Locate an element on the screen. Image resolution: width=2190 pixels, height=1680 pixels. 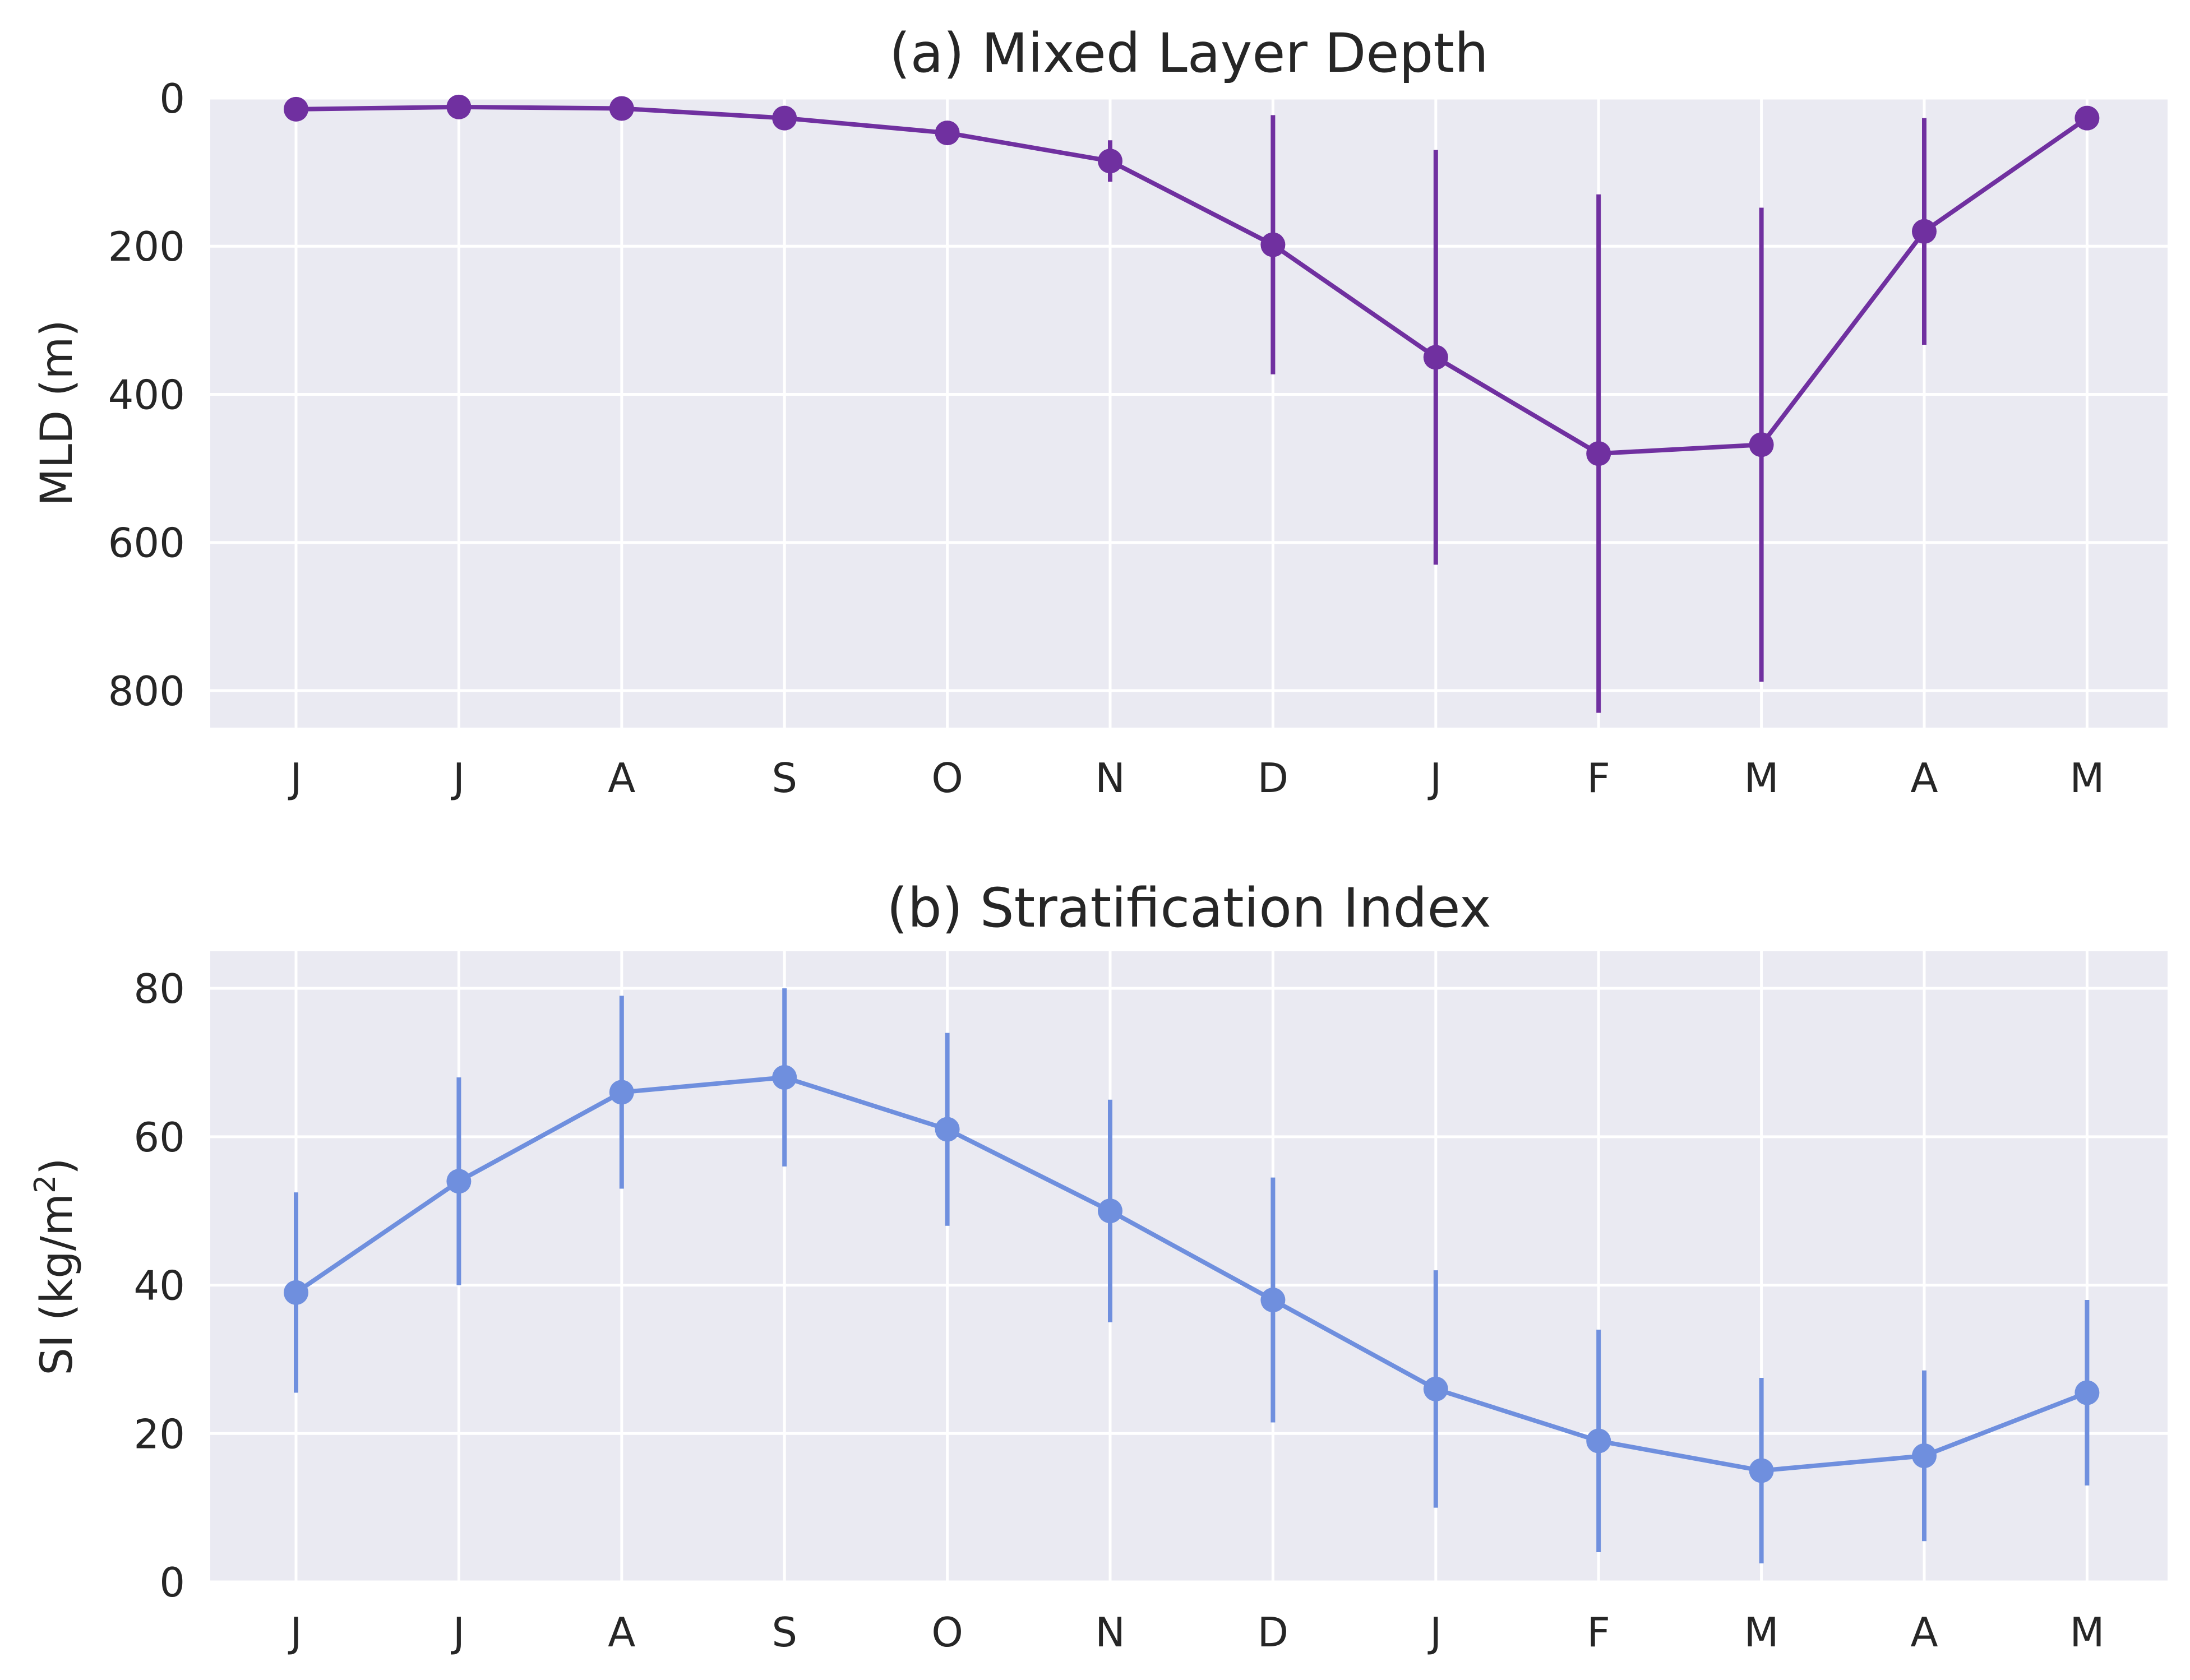
chart-title-a: (a) Mixed Layer Depth is located at coordinates (1189, 54).